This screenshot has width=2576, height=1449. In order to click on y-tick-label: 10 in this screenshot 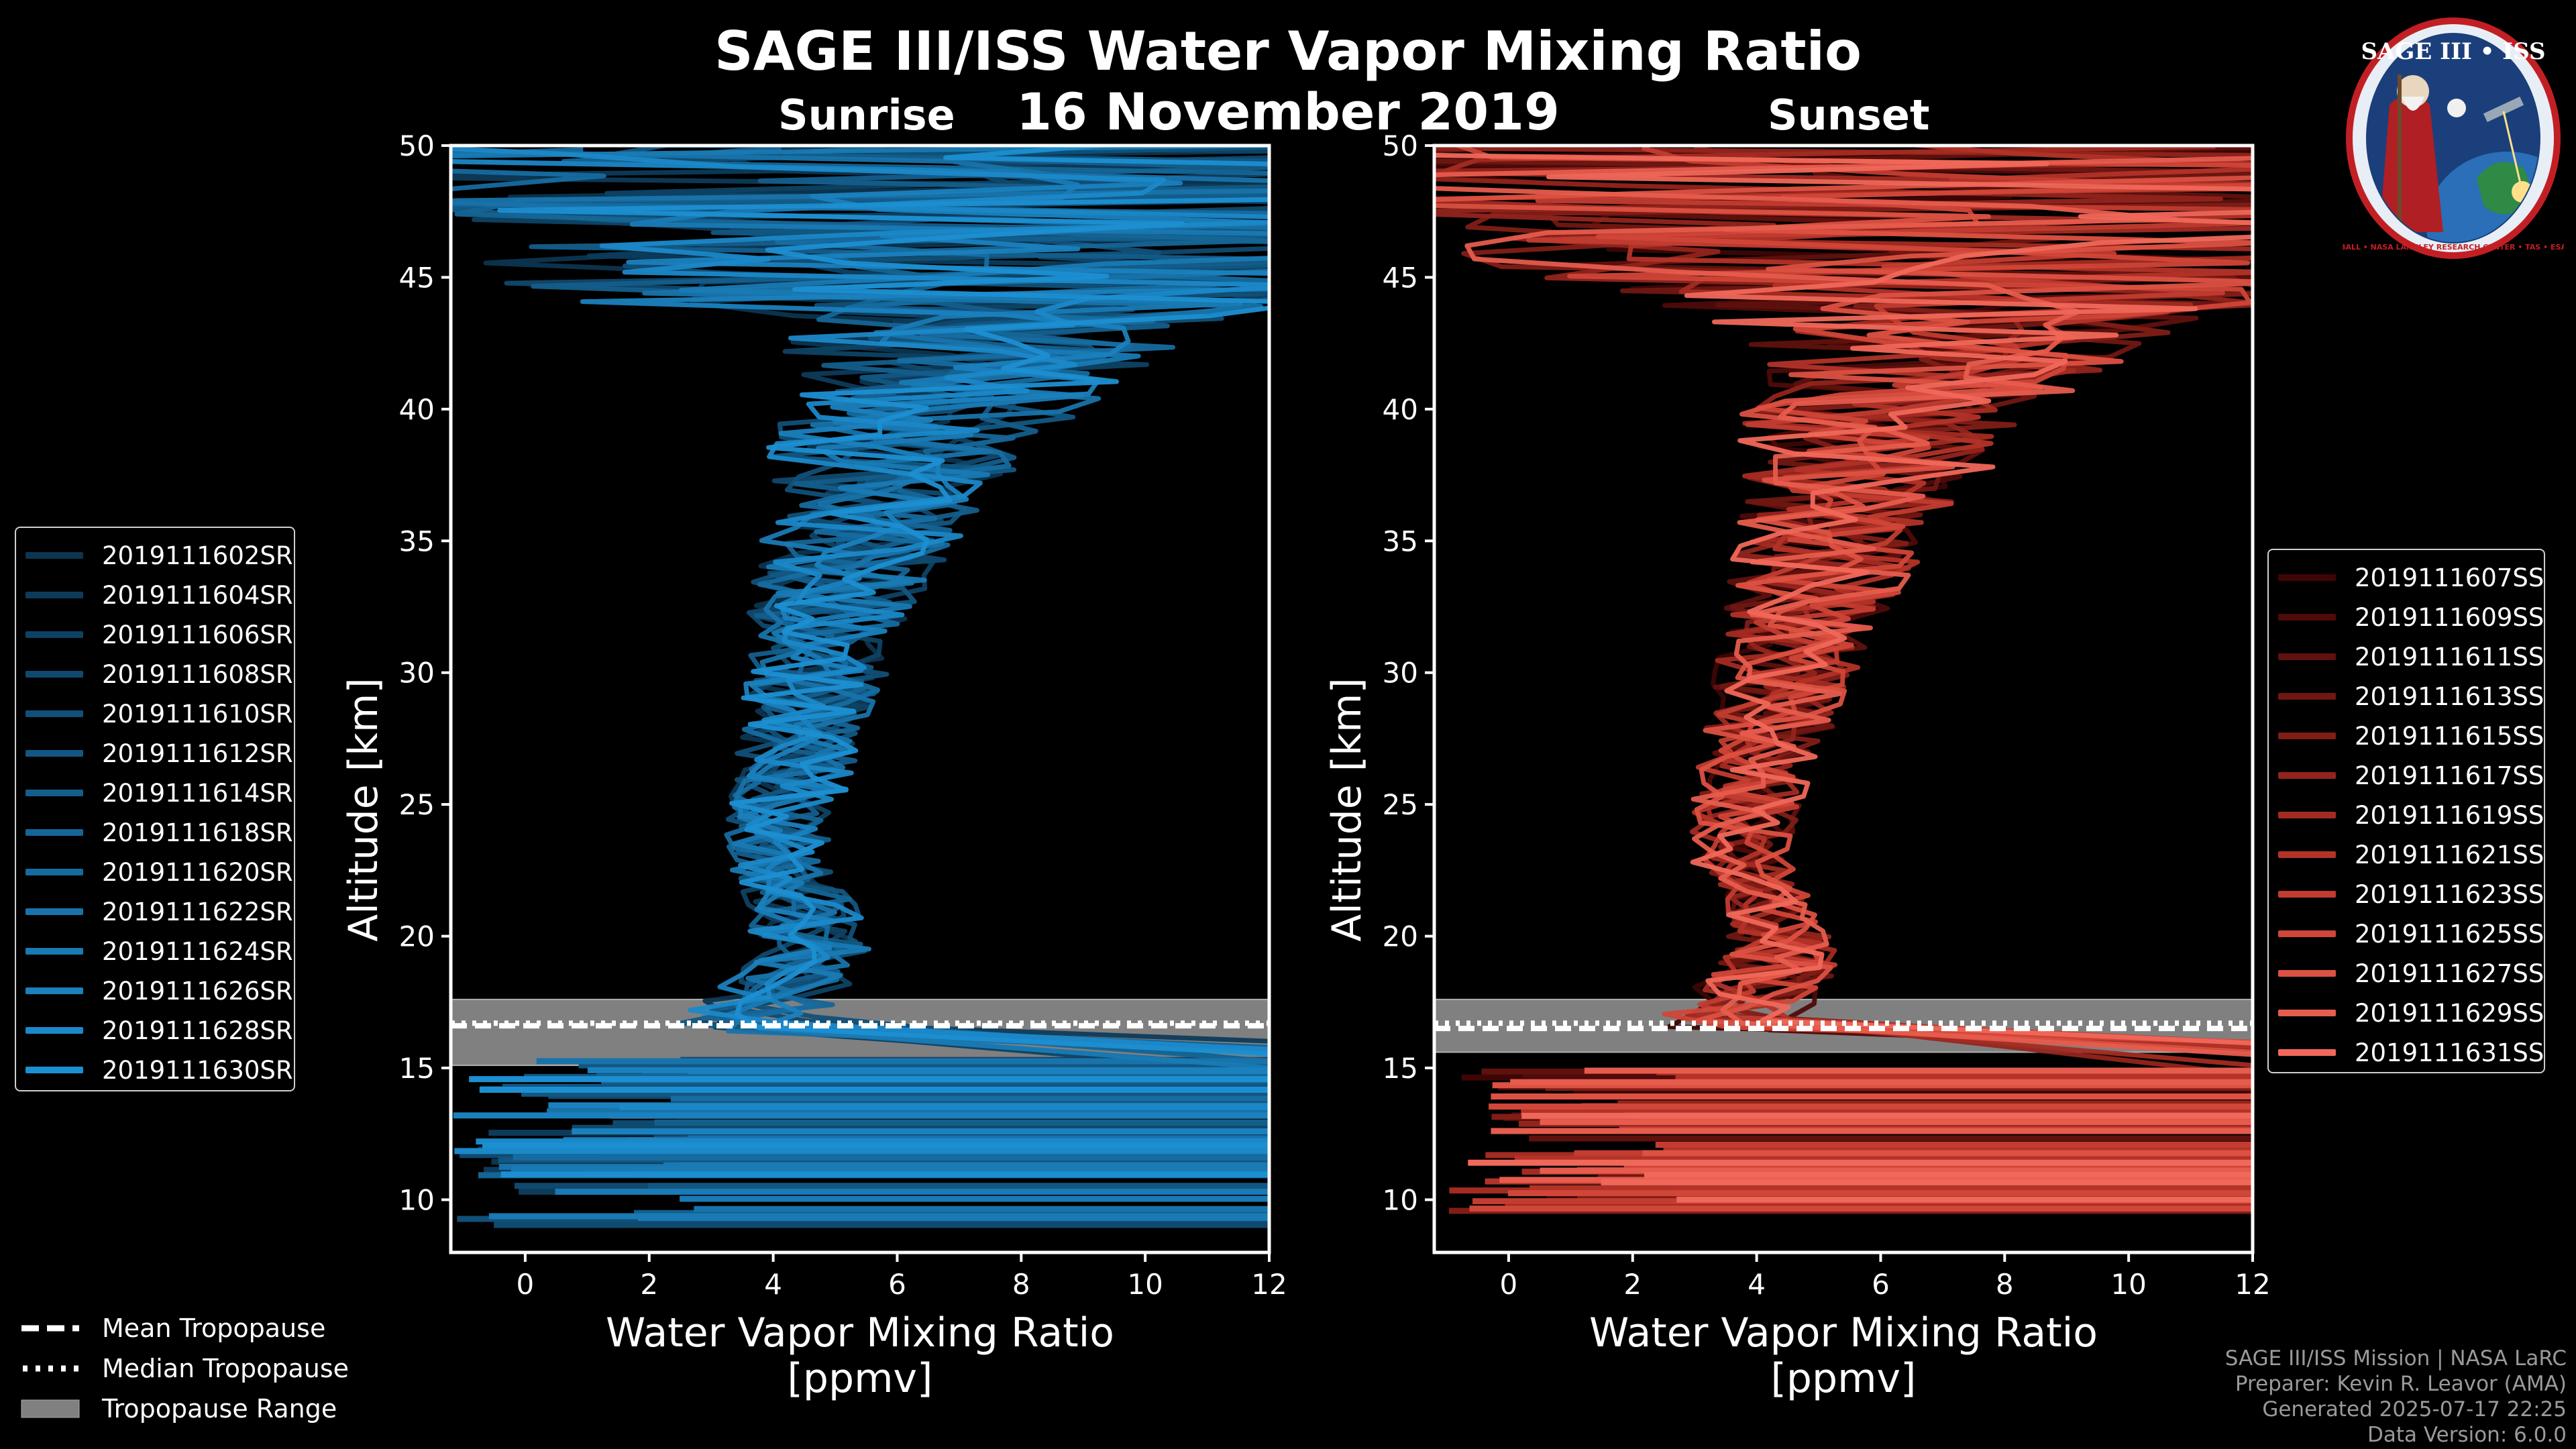, I will do `click(1400, 1199)`.